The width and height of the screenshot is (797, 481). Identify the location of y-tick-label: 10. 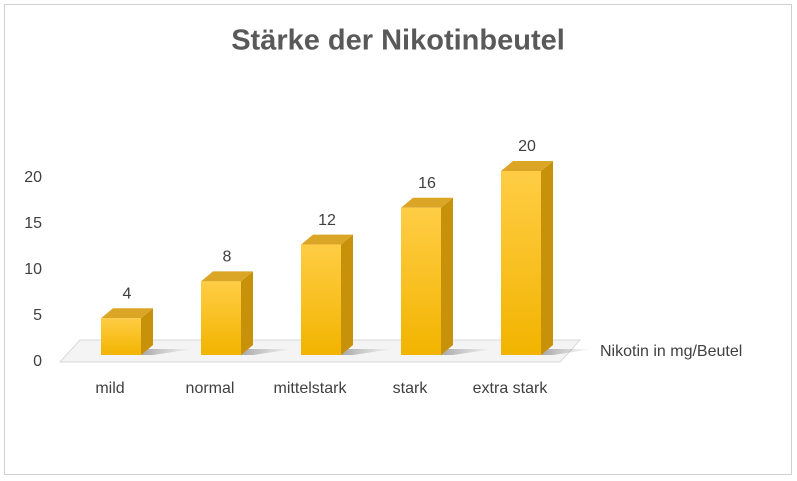
(33, 269).